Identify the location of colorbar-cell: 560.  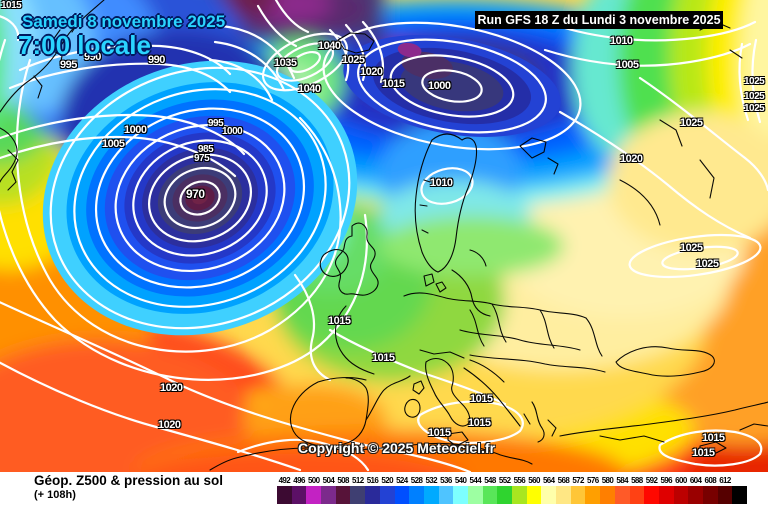
(534, 490).